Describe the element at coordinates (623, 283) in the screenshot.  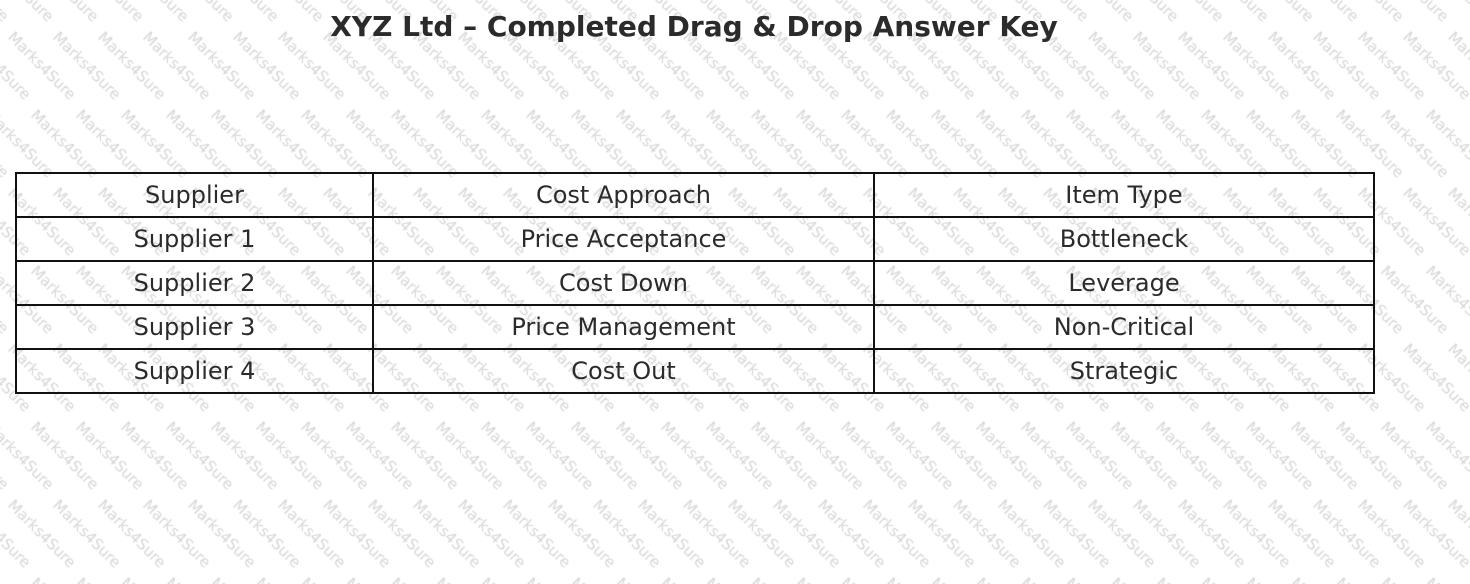
I see `cost-approach-cell: Cost Down` at that location.